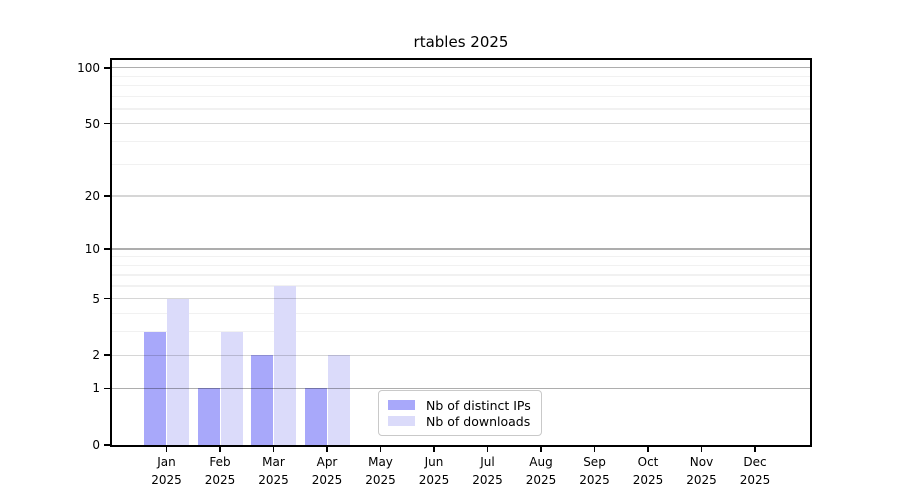 The height and width of the screenshot is (500, 900). Describe the element at coordinates (755, 448) in the screenshot. I see `x-tick-mark-dec` at that location.